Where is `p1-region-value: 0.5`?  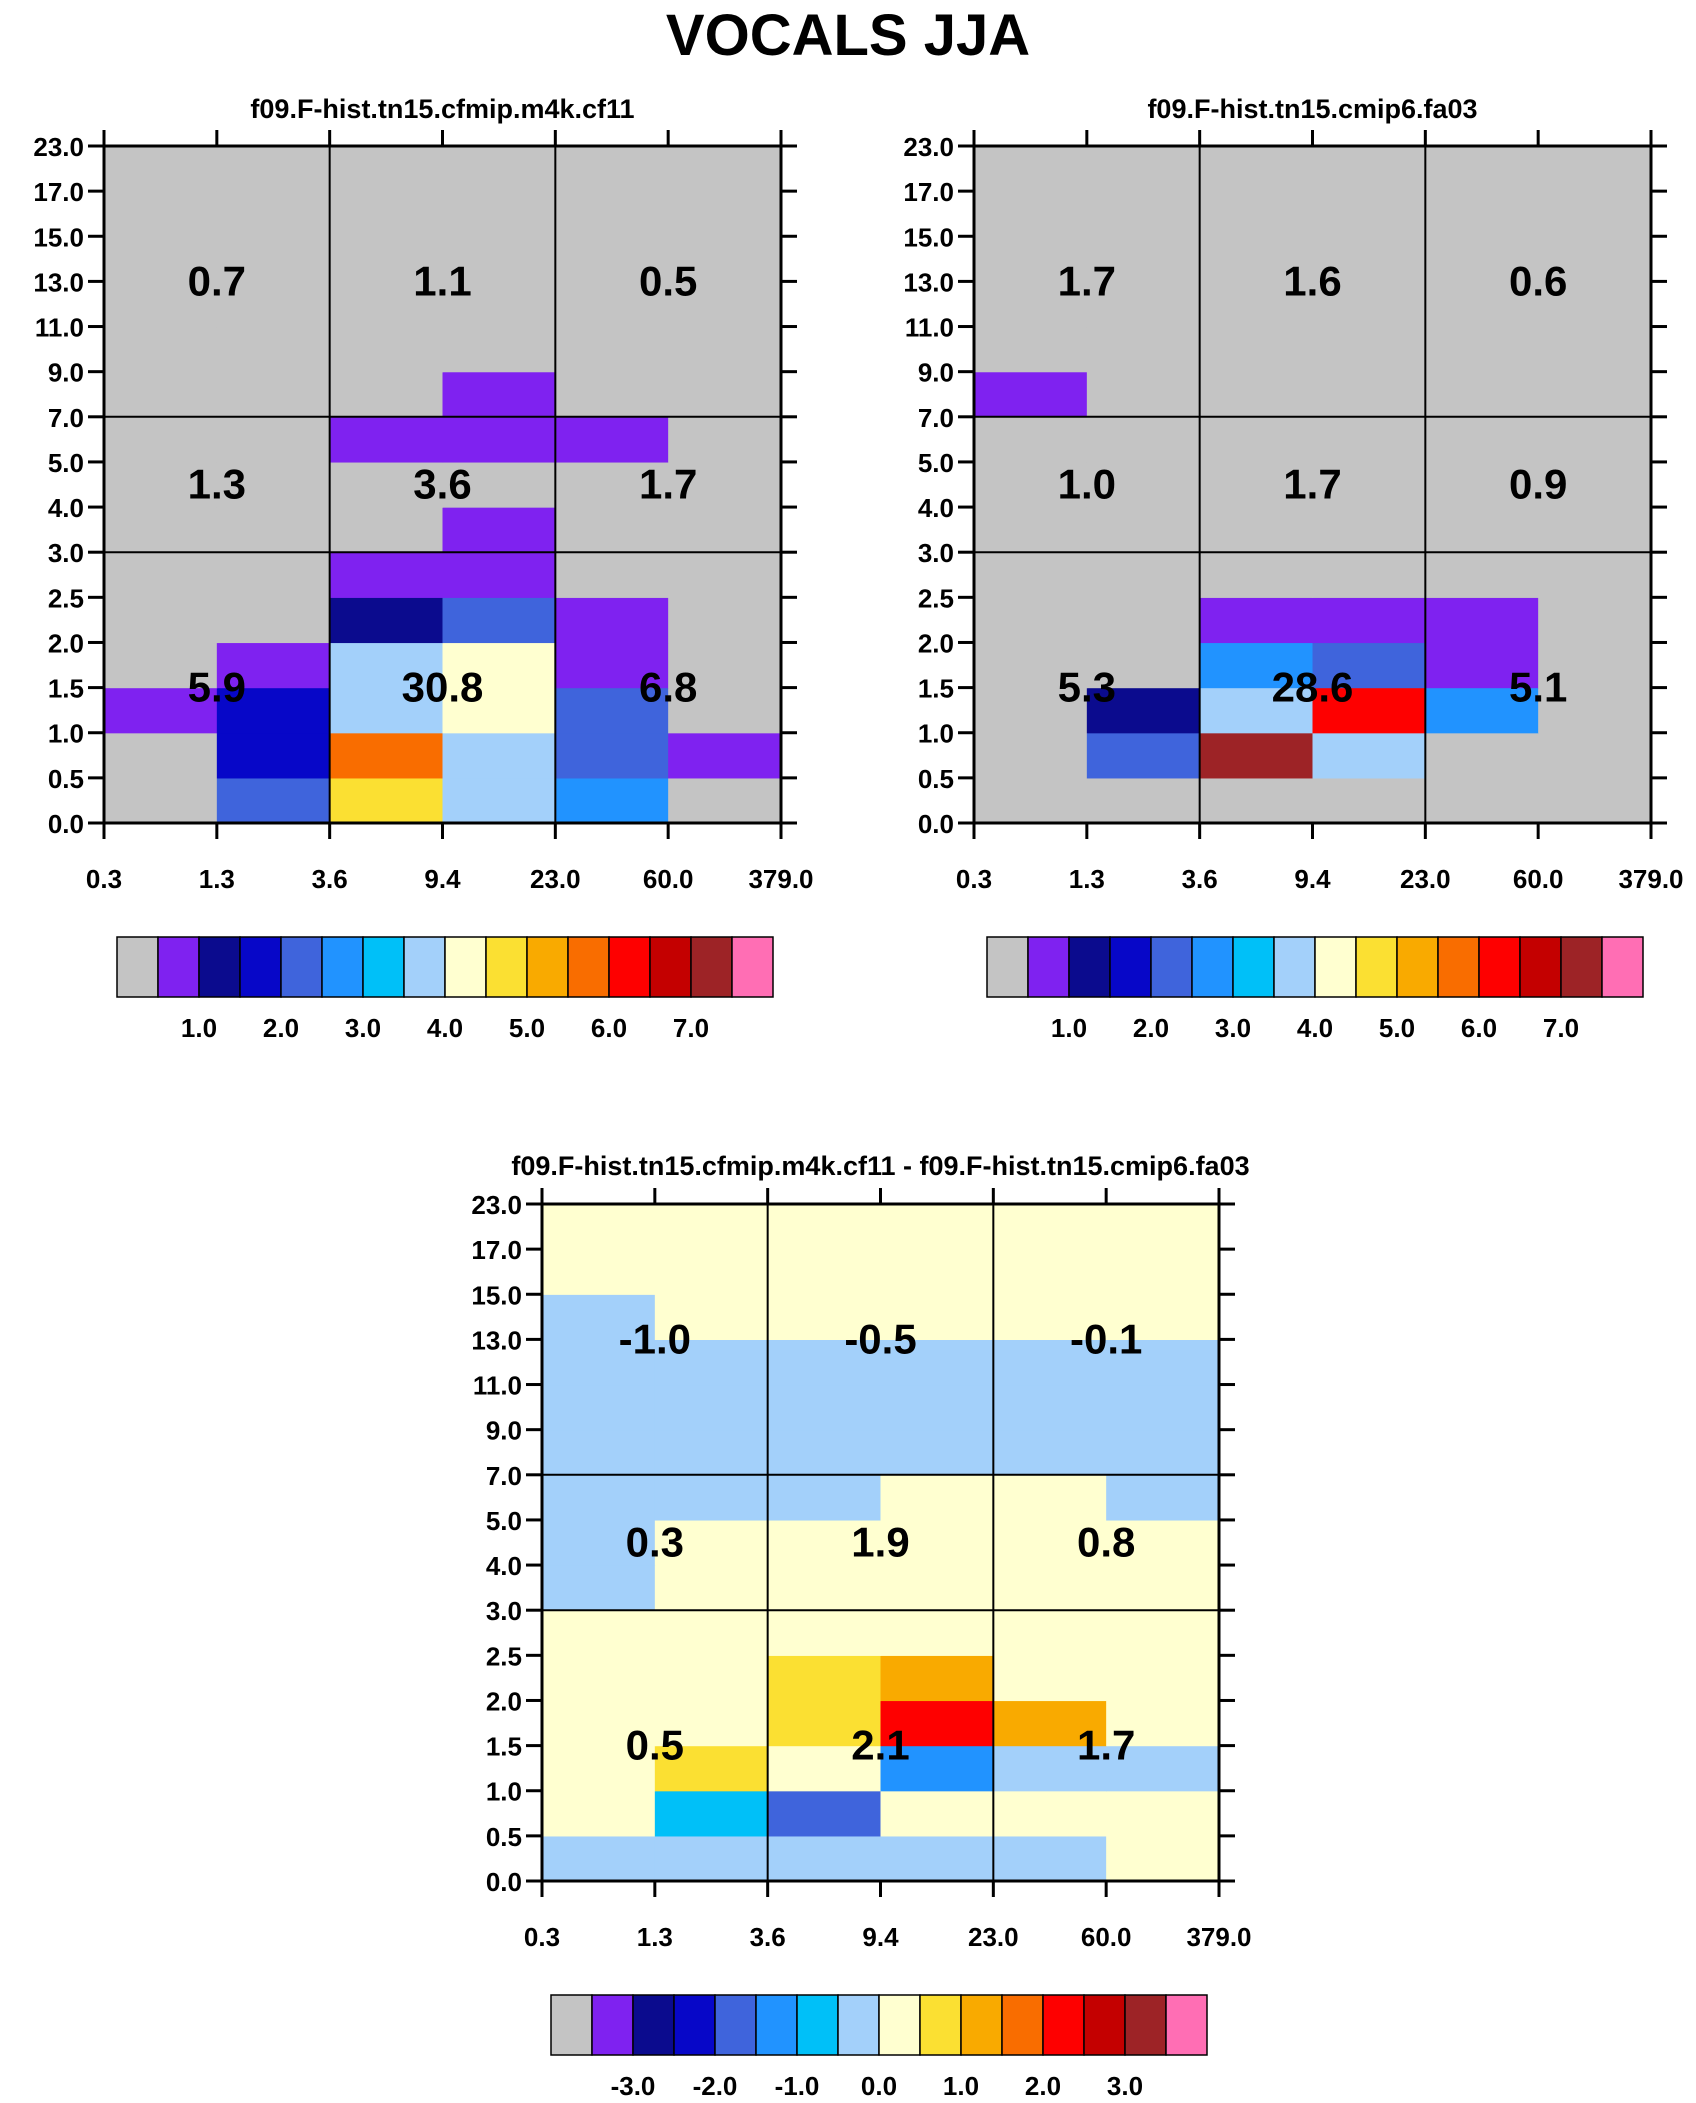
p1-region-value: 0.5 is located at coordinates (668, 280).